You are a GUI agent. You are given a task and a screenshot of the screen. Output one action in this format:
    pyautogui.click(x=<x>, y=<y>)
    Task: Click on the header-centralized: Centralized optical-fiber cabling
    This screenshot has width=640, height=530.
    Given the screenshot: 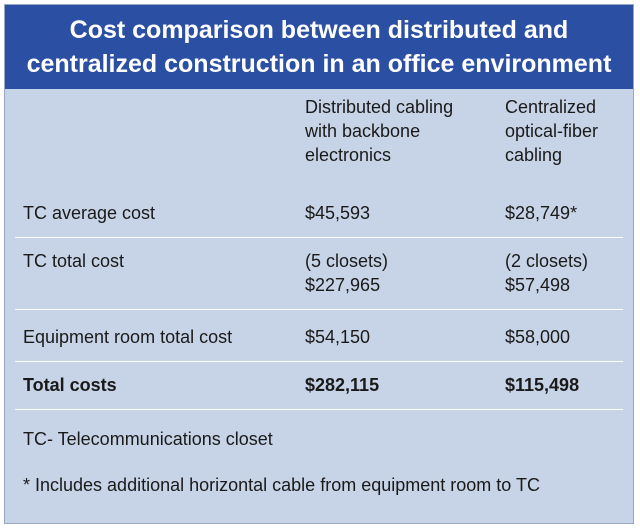 What is the action you would take?
    pyautogui.click(x=551, y=131)
    